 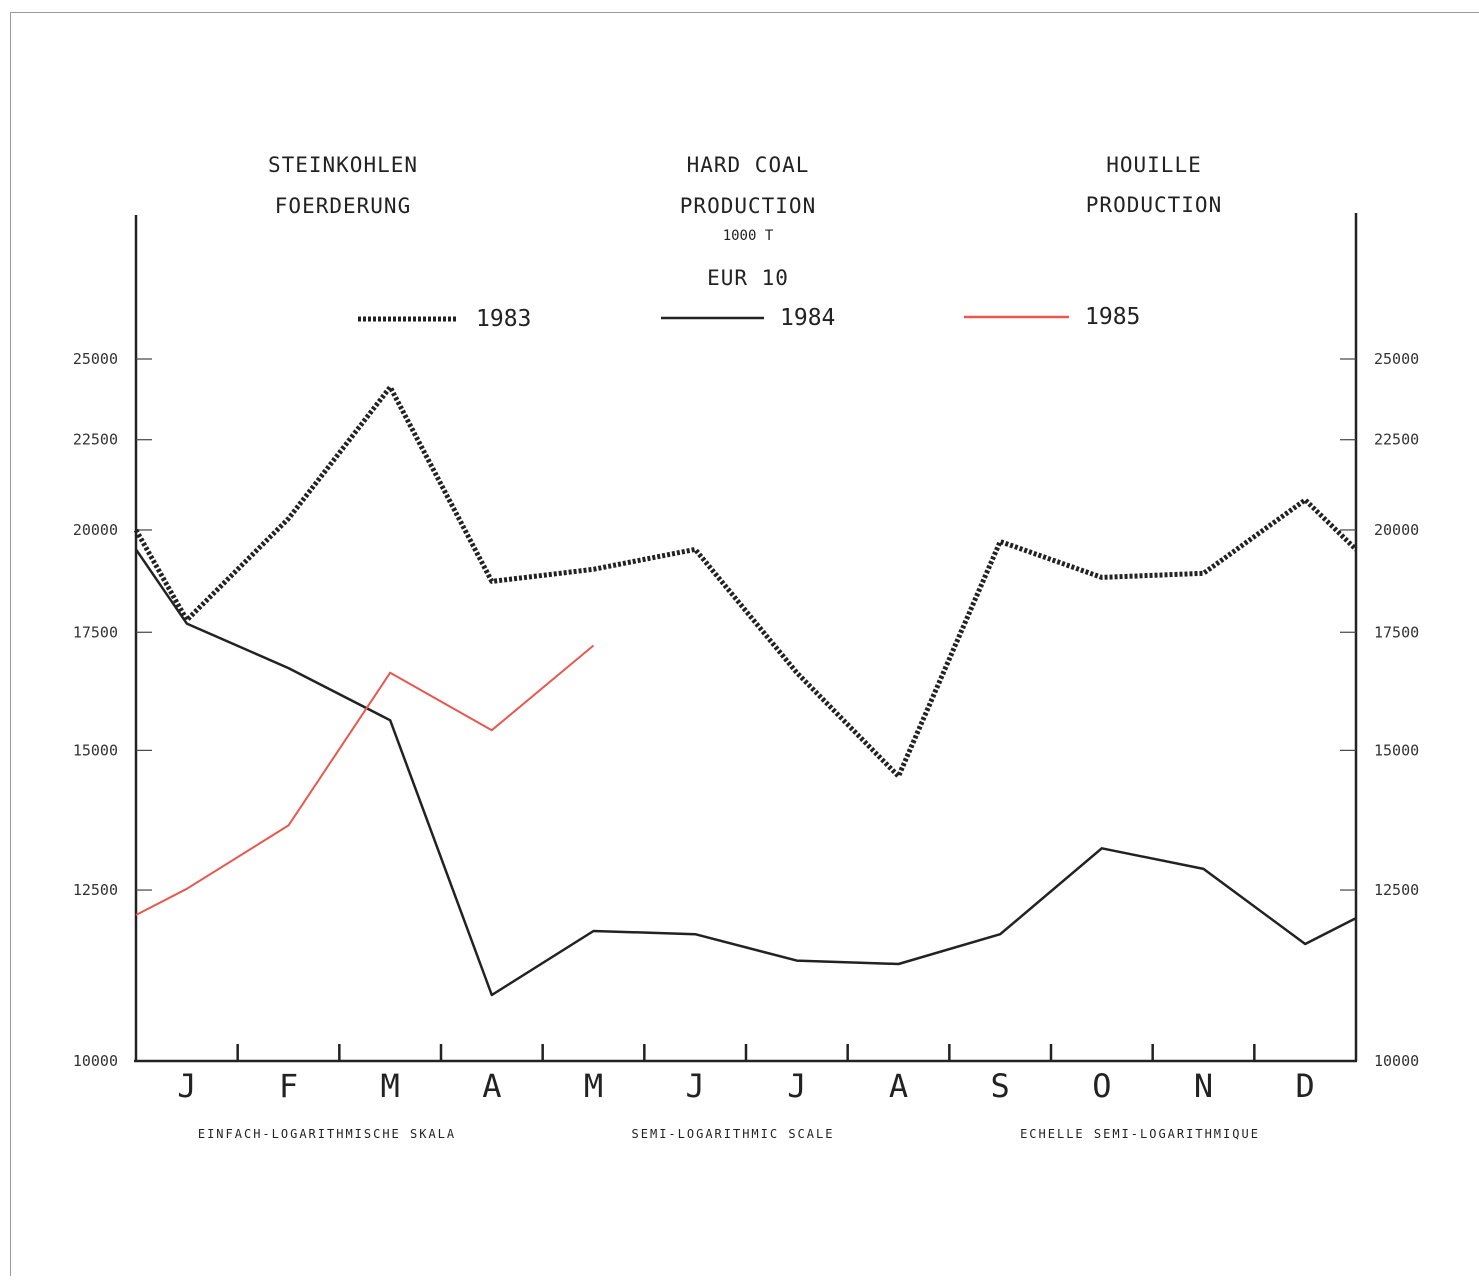 I want to click on title-de-line1: STEINKOHLEN, so click(x=343, y=165).